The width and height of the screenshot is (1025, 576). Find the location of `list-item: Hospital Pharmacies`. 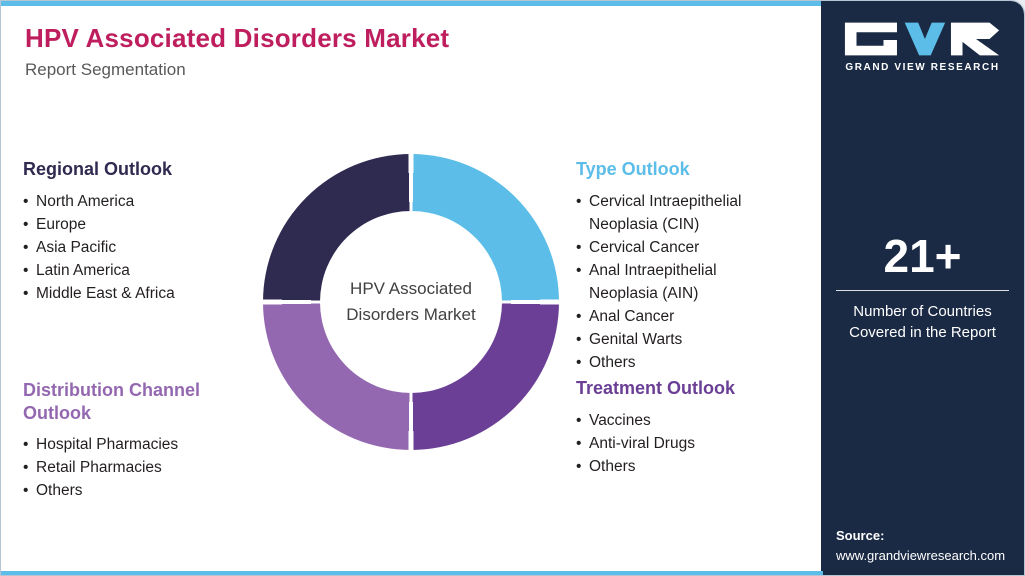

list-item: Hospital Pharmacies is located at coordinates (128, 444).